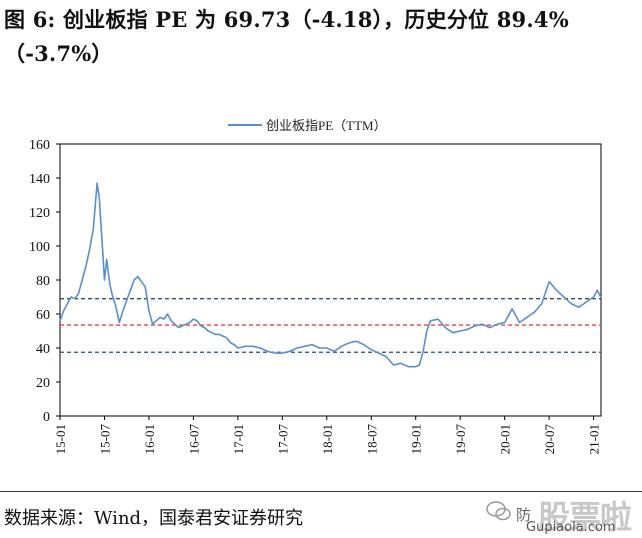 The height and width of the screenshot is (538, 642). Describe the element at coordinates (43, 281) in the screenshot. I see `y-tick-label: 80` at that location.